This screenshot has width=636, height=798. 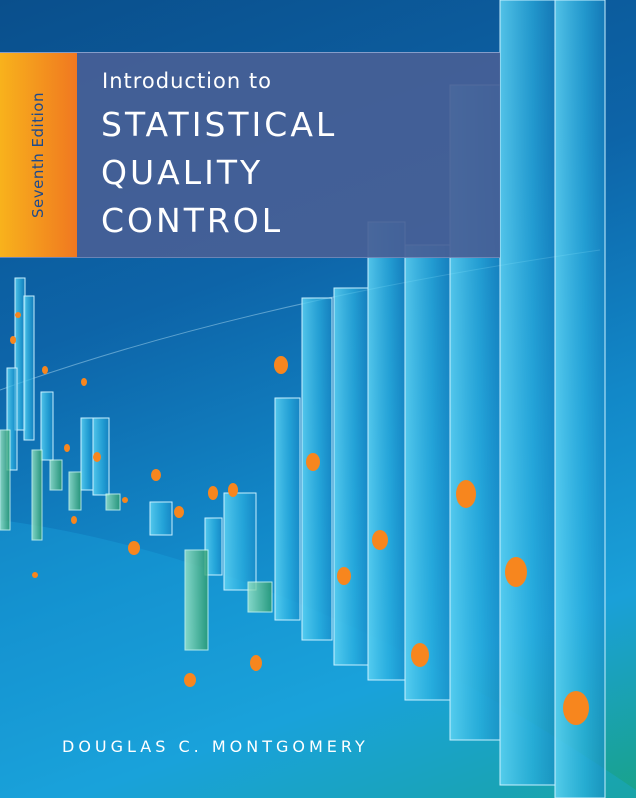 What do you see at coordinates (215, 746) in the screenshot?
I see `author-name: DOUGLAS C. MONTGOMERY` at bounding box center [215, 746].